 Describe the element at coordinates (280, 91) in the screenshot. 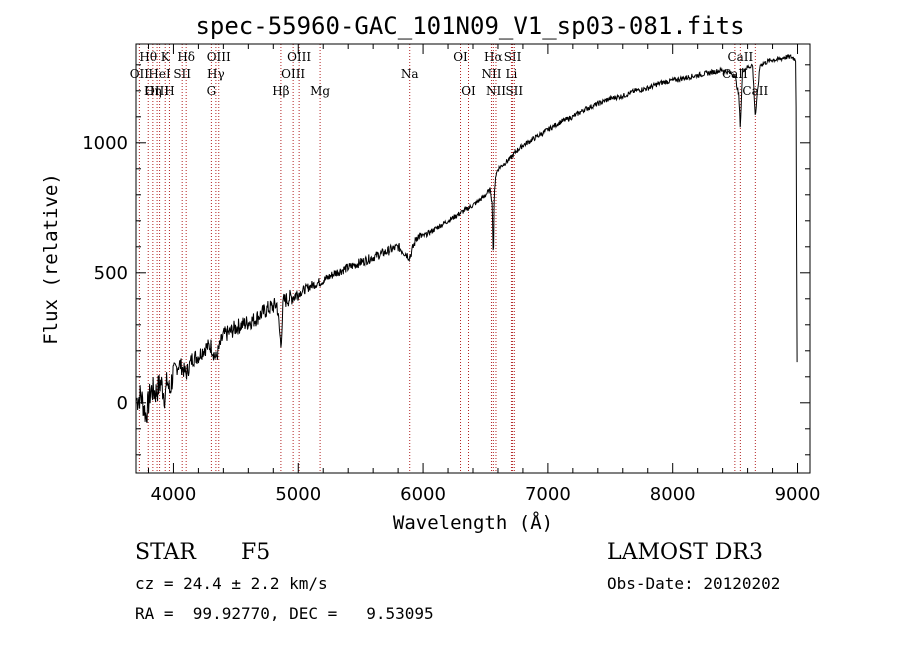

I see `spectral-line-label: Hβ` at that location.